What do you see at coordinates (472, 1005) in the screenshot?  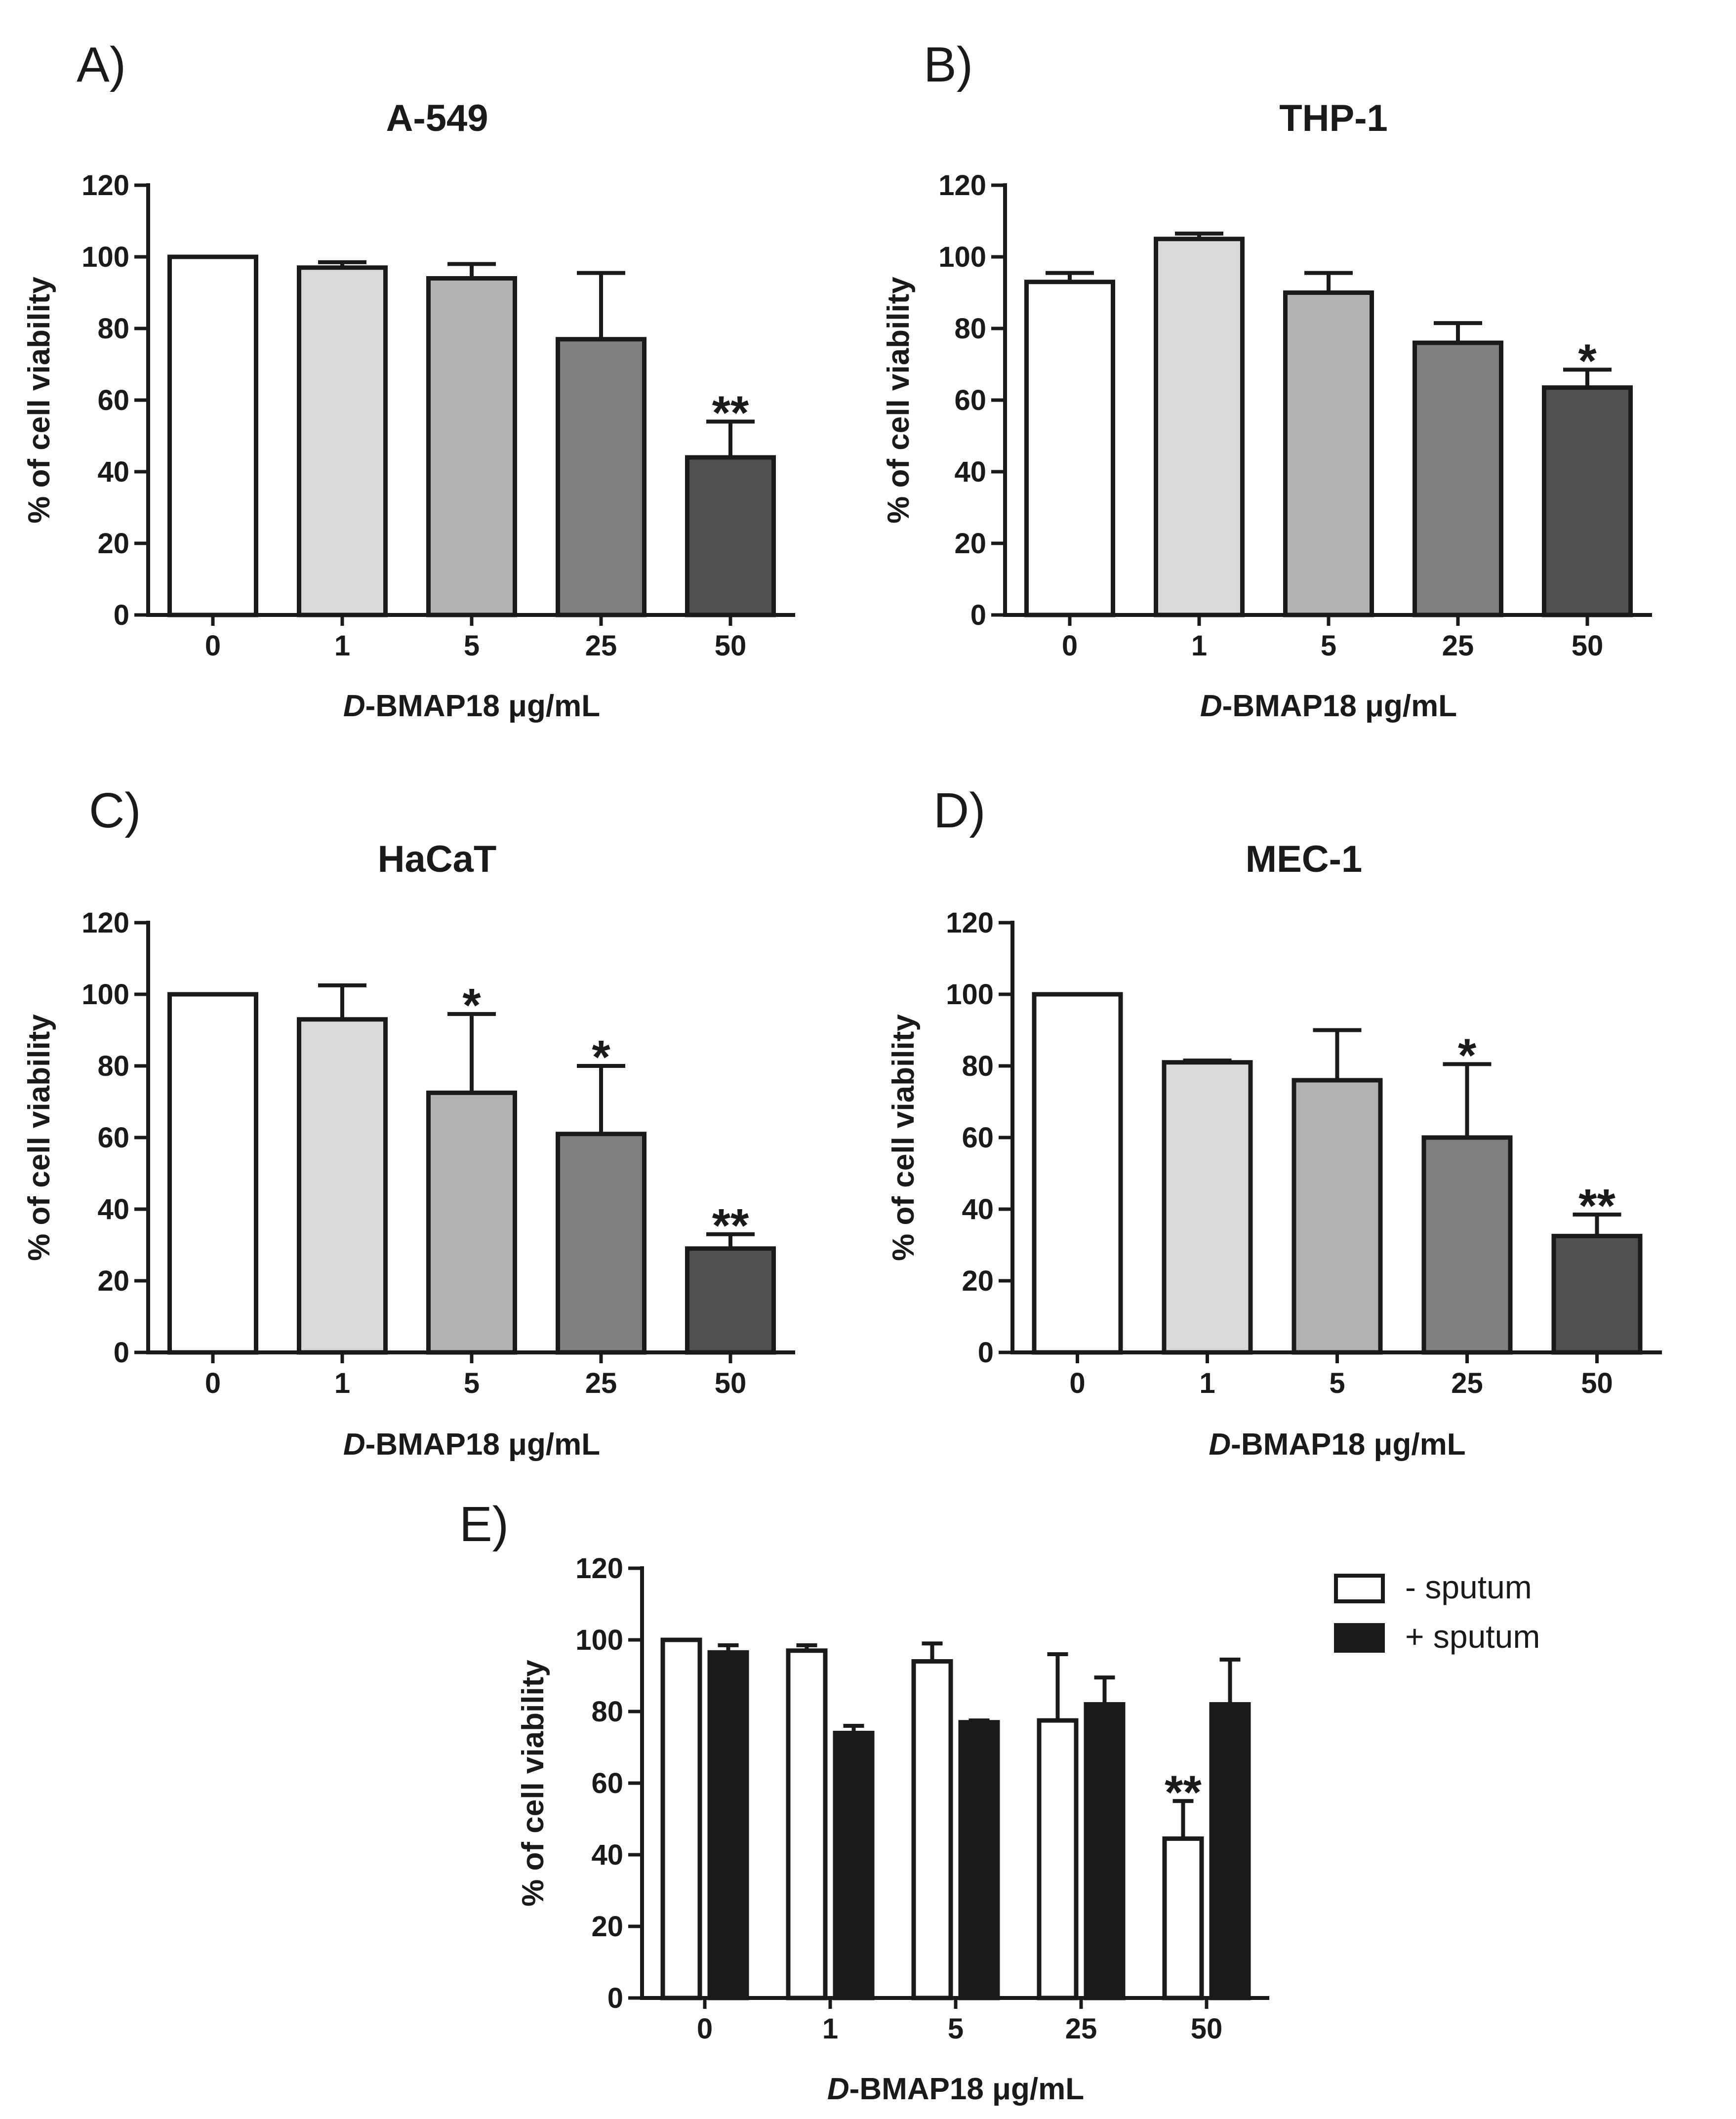 I see `significance-marker-2: *` at bounding box center [472, 1005].